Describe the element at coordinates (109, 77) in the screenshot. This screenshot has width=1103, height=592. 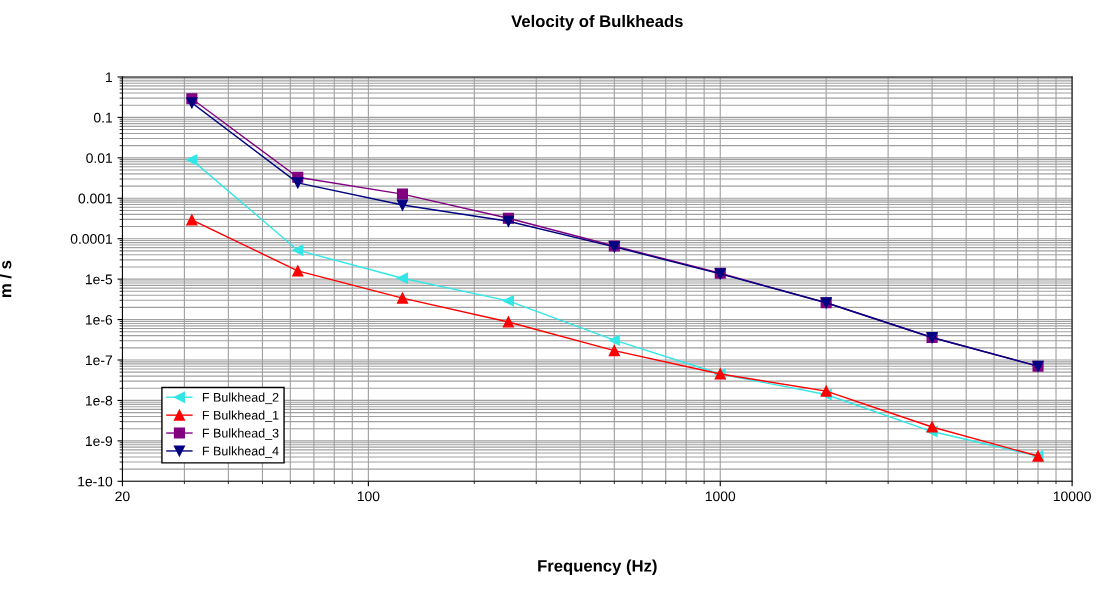
I see `y-tick-label: 1` at that location.